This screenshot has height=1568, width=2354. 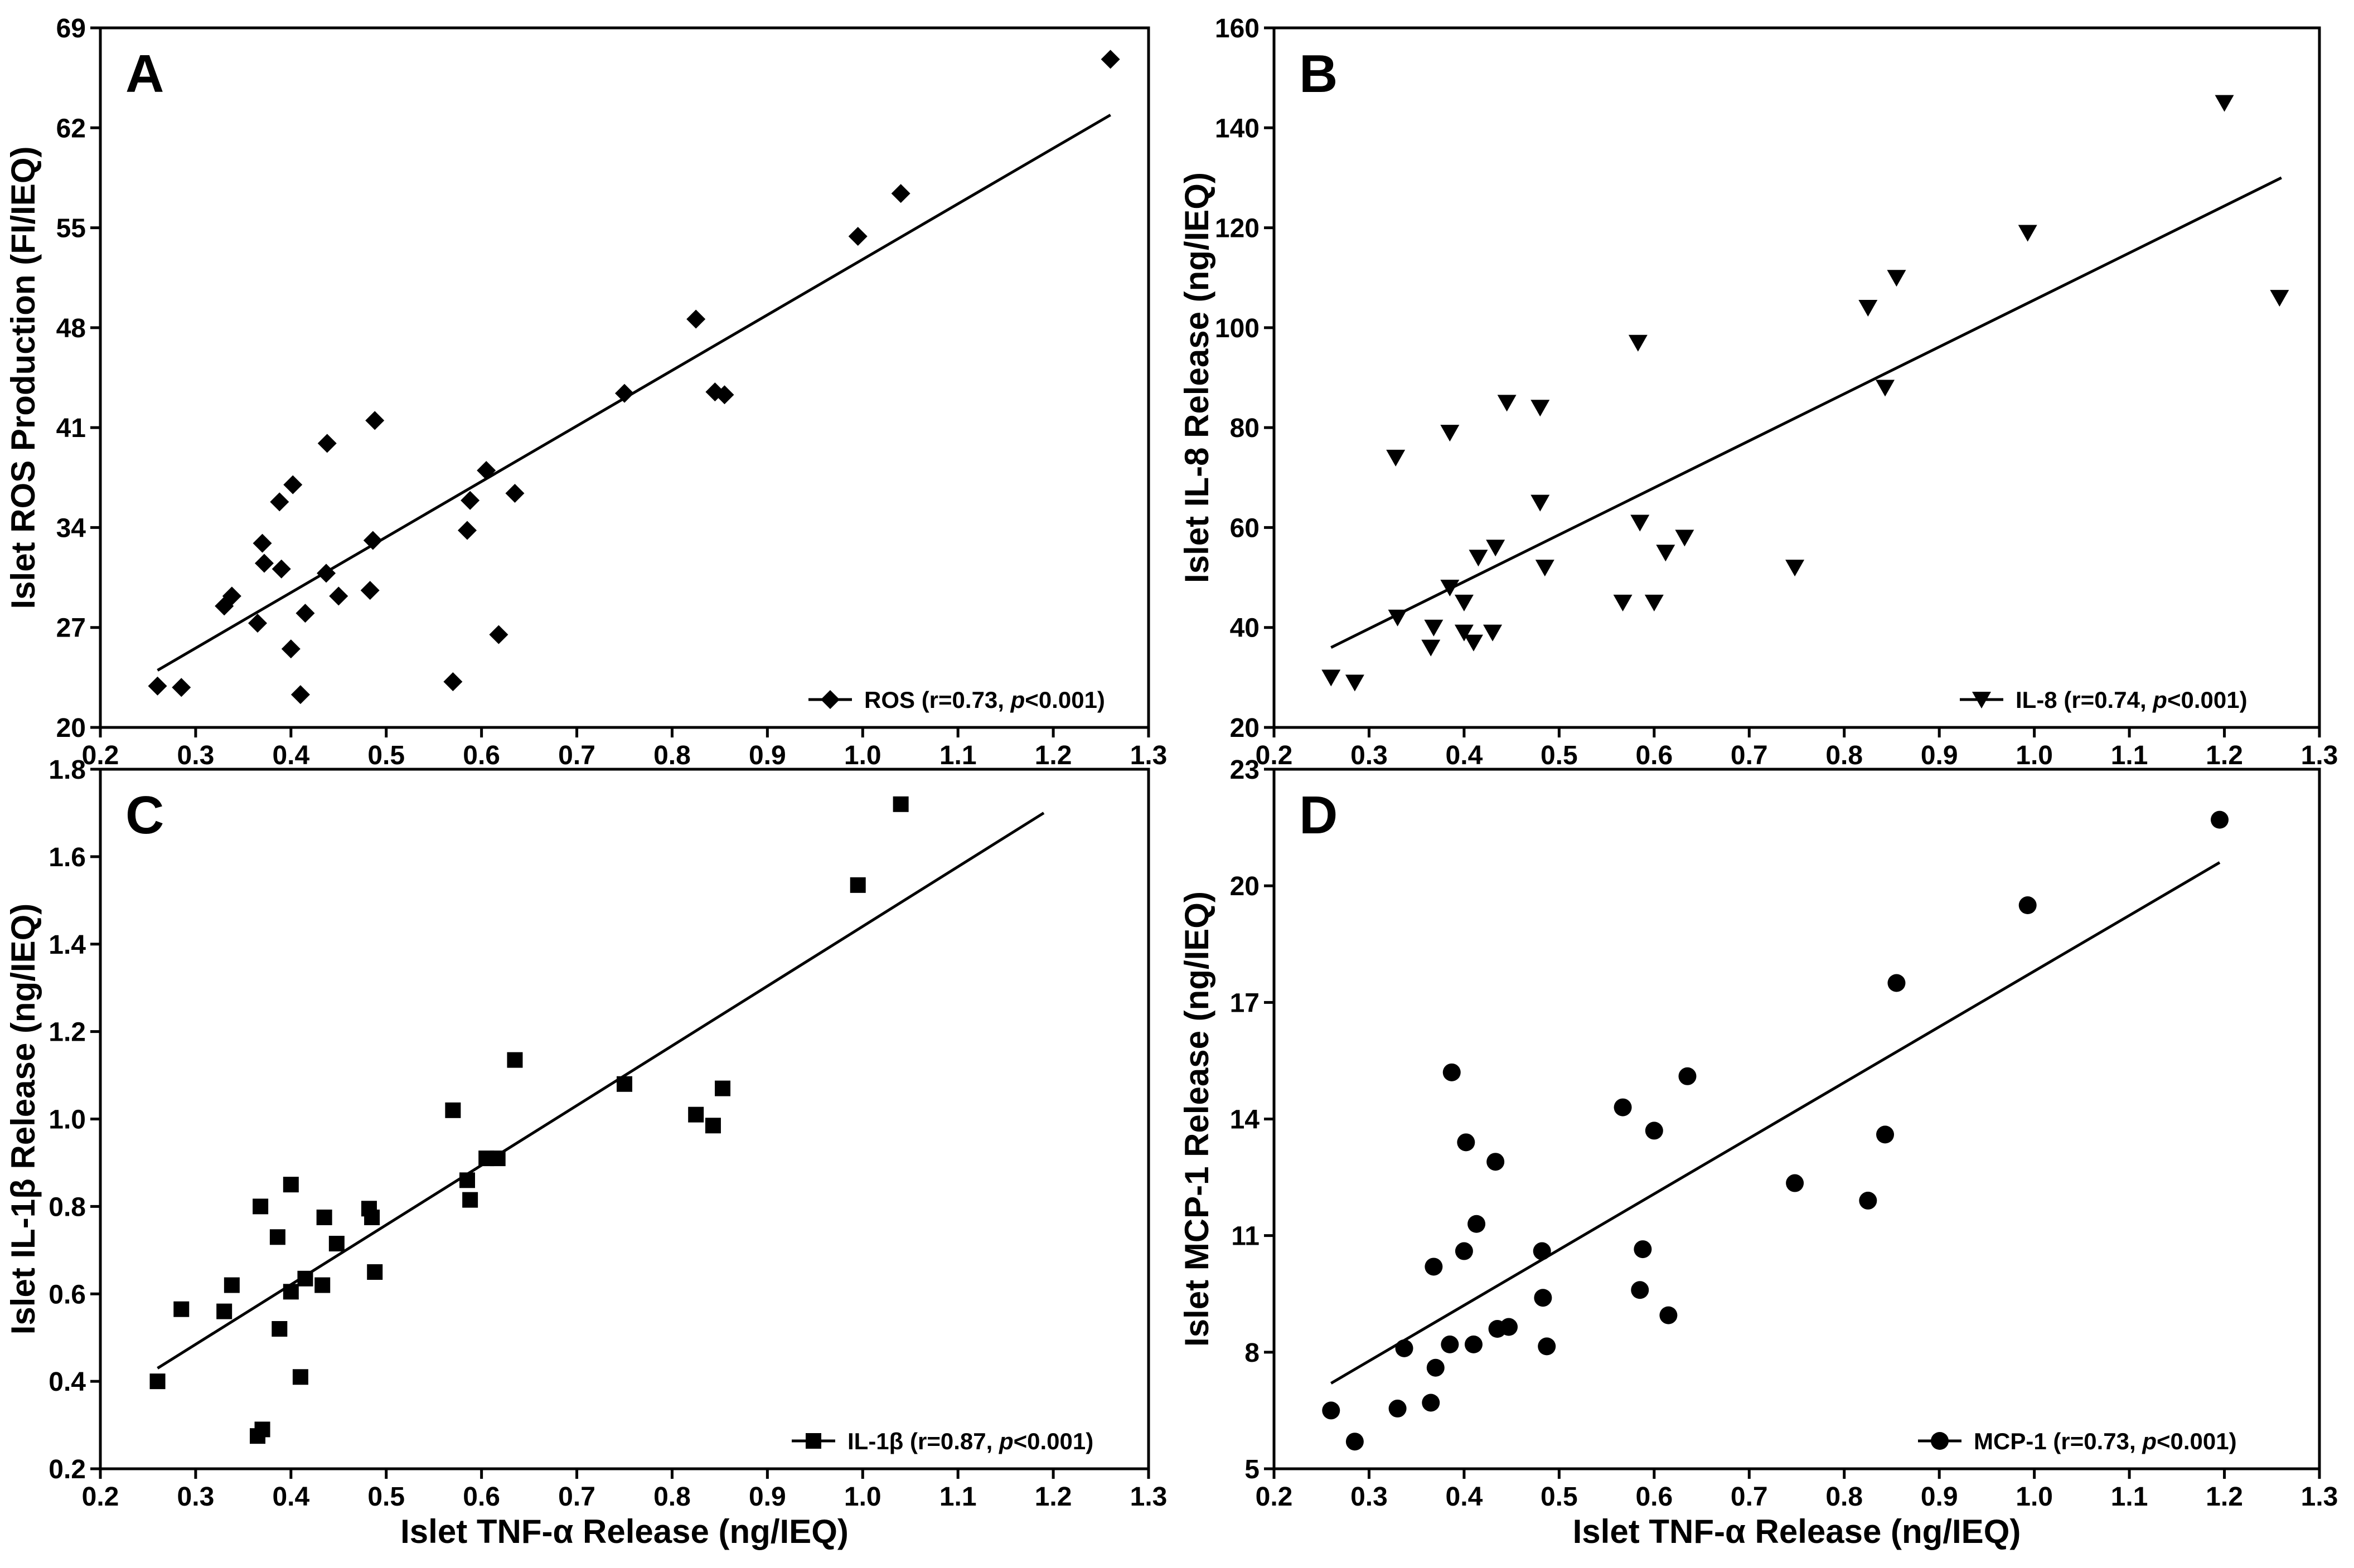 I want to click on legend-marker-diamond, so click(x=830, y=699).